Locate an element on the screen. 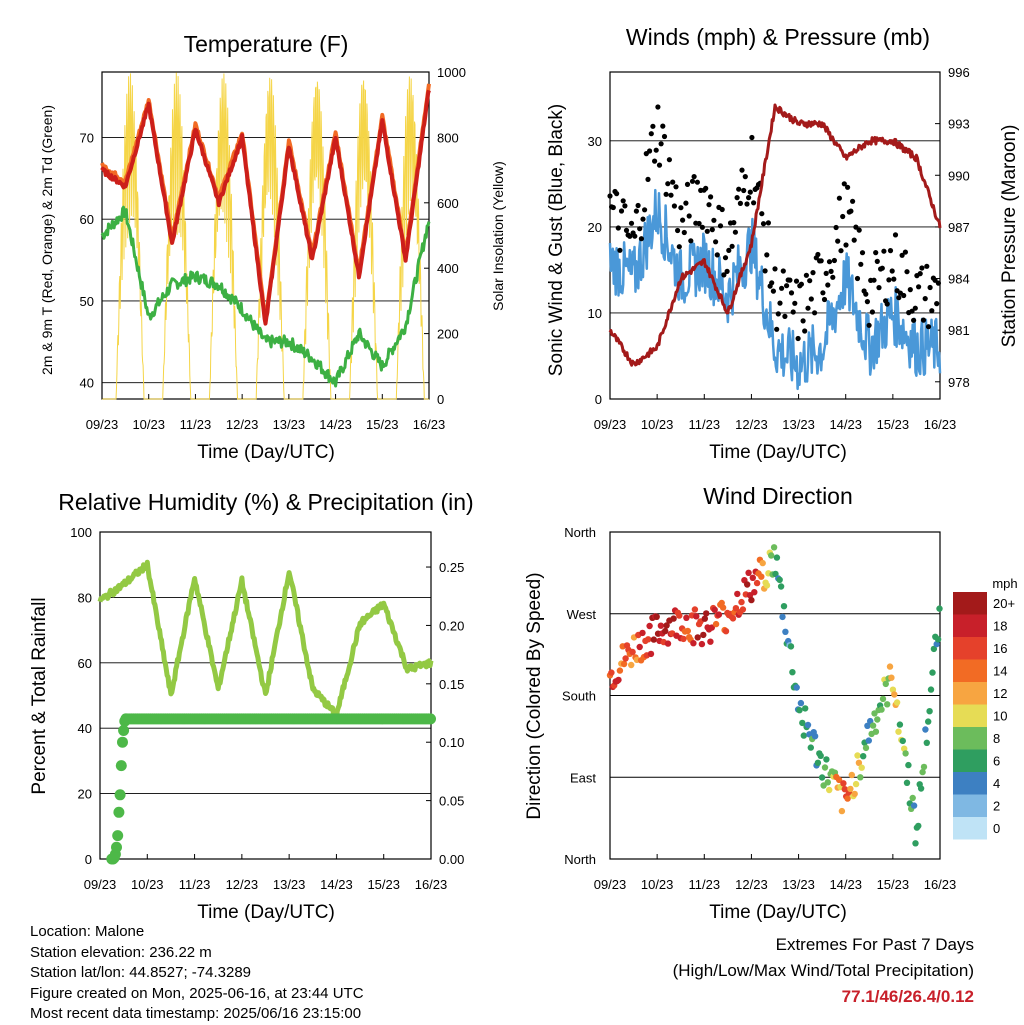  temperature-ytick-right-0: 0 is located at coordinates (440, 399).